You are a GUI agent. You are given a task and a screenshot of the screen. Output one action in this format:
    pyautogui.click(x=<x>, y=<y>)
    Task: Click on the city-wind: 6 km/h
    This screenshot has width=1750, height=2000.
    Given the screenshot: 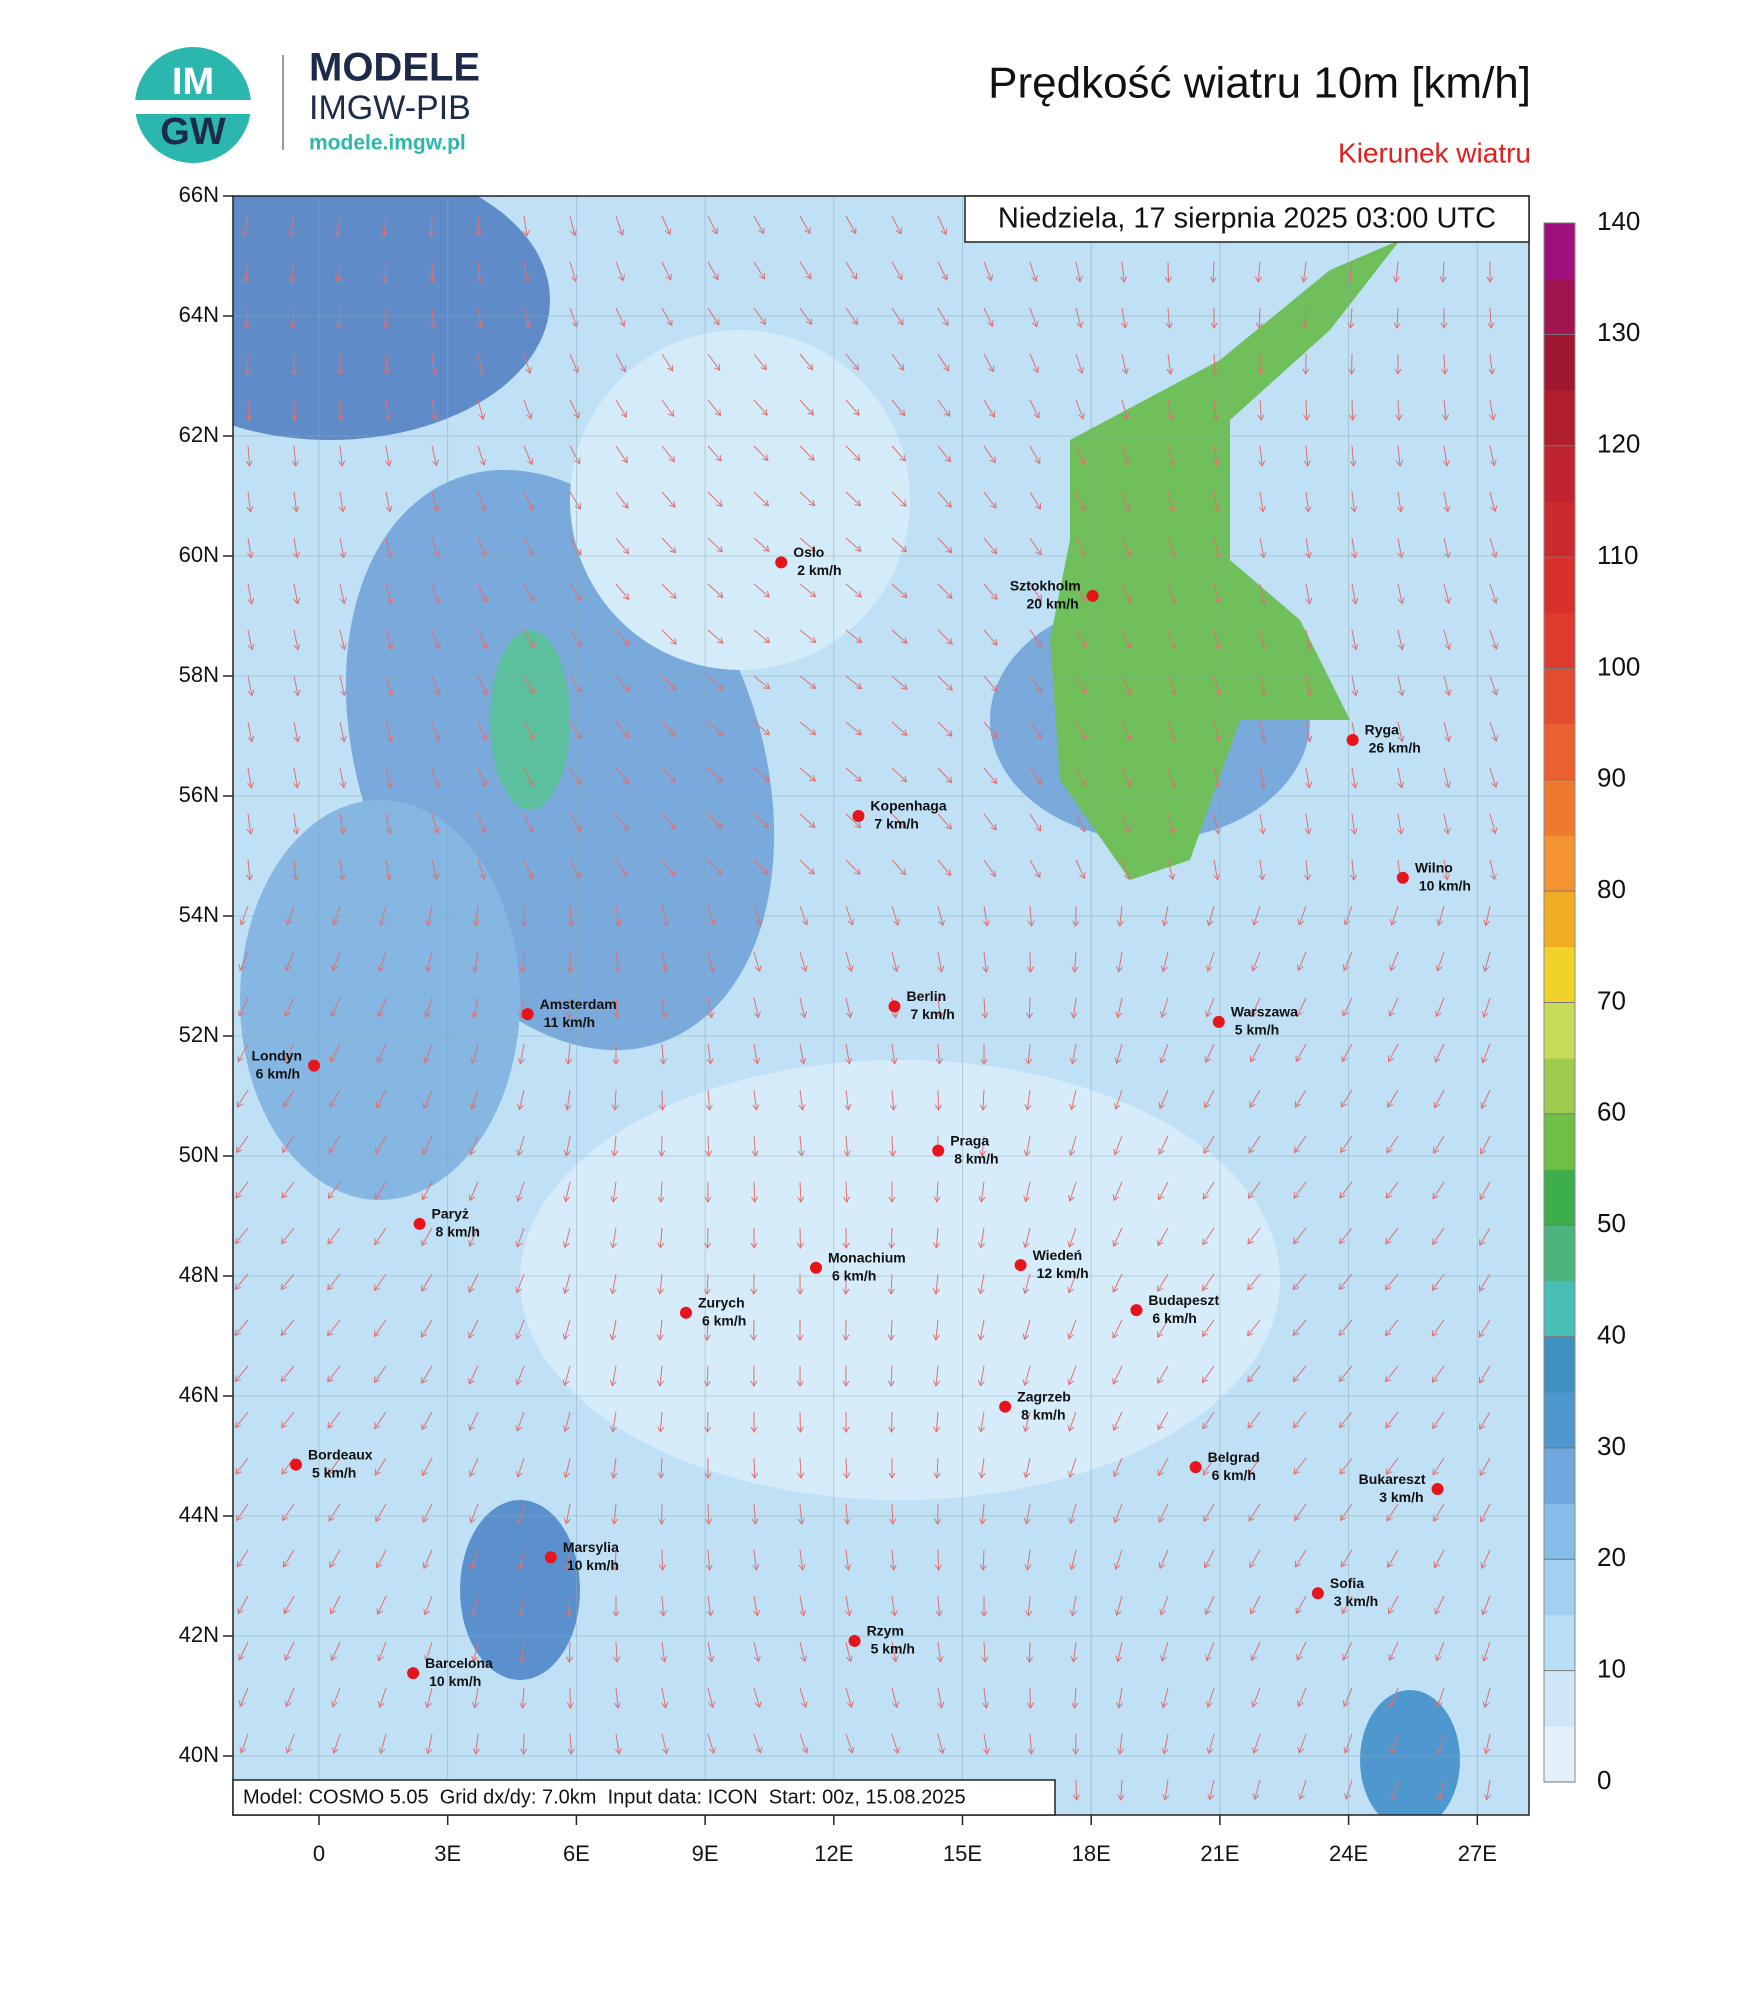 What is the action you would take?
    pyautogui.click(x=1234, y=1475)
    